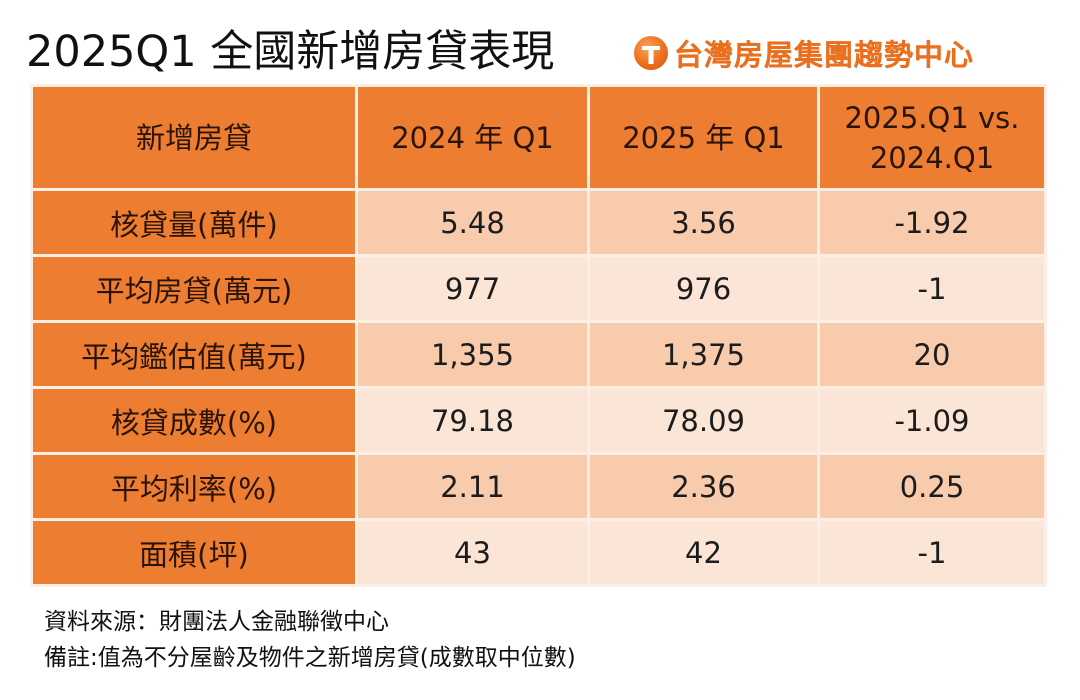 This screenshot has width=1080, height=700. Describe the element at coordinates (932, 354) in the screenshot. I see `value-diff: 20` at that location.